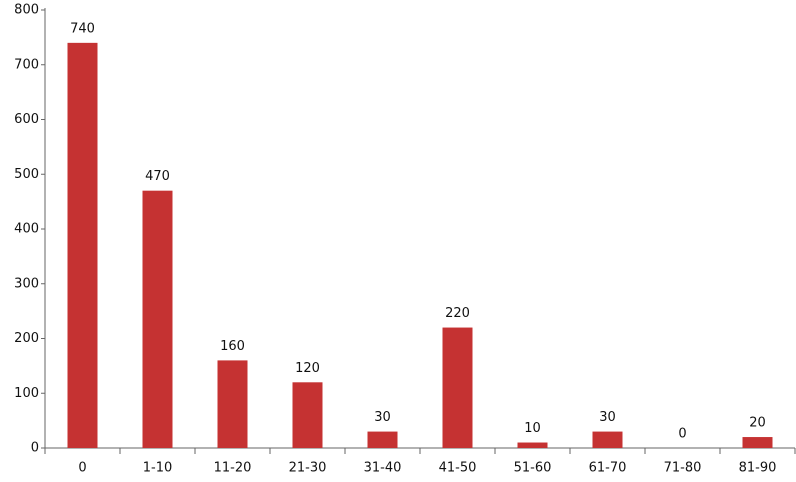  I want to click on x-tick-label: 1-10, so click(158, 468).